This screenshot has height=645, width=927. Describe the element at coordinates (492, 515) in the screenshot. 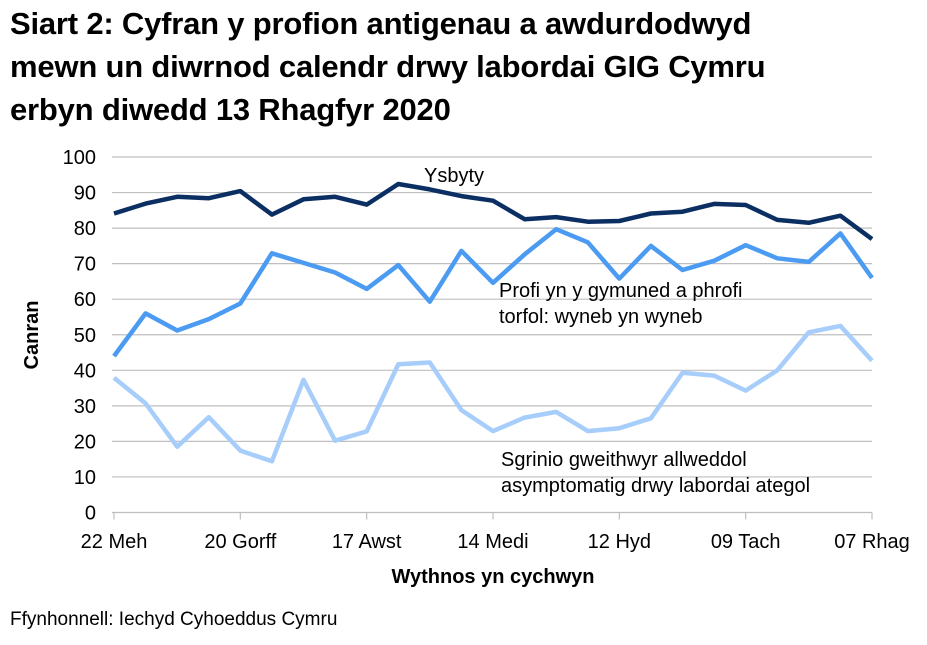

I see `x-axis` at that location.